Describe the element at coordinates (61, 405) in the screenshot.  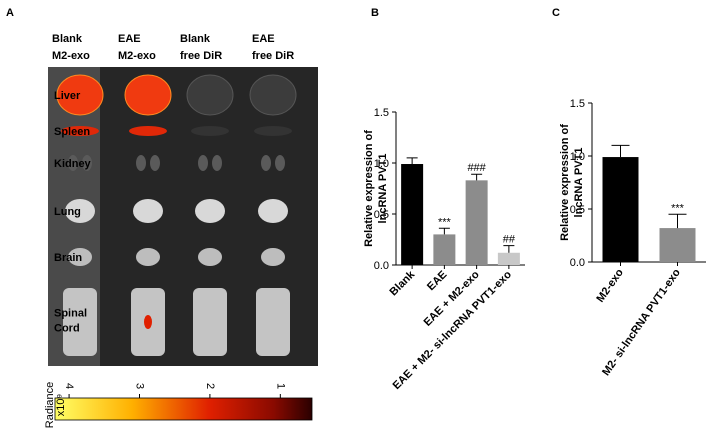
I see `colorbar-unit: x10⁹` at that location.